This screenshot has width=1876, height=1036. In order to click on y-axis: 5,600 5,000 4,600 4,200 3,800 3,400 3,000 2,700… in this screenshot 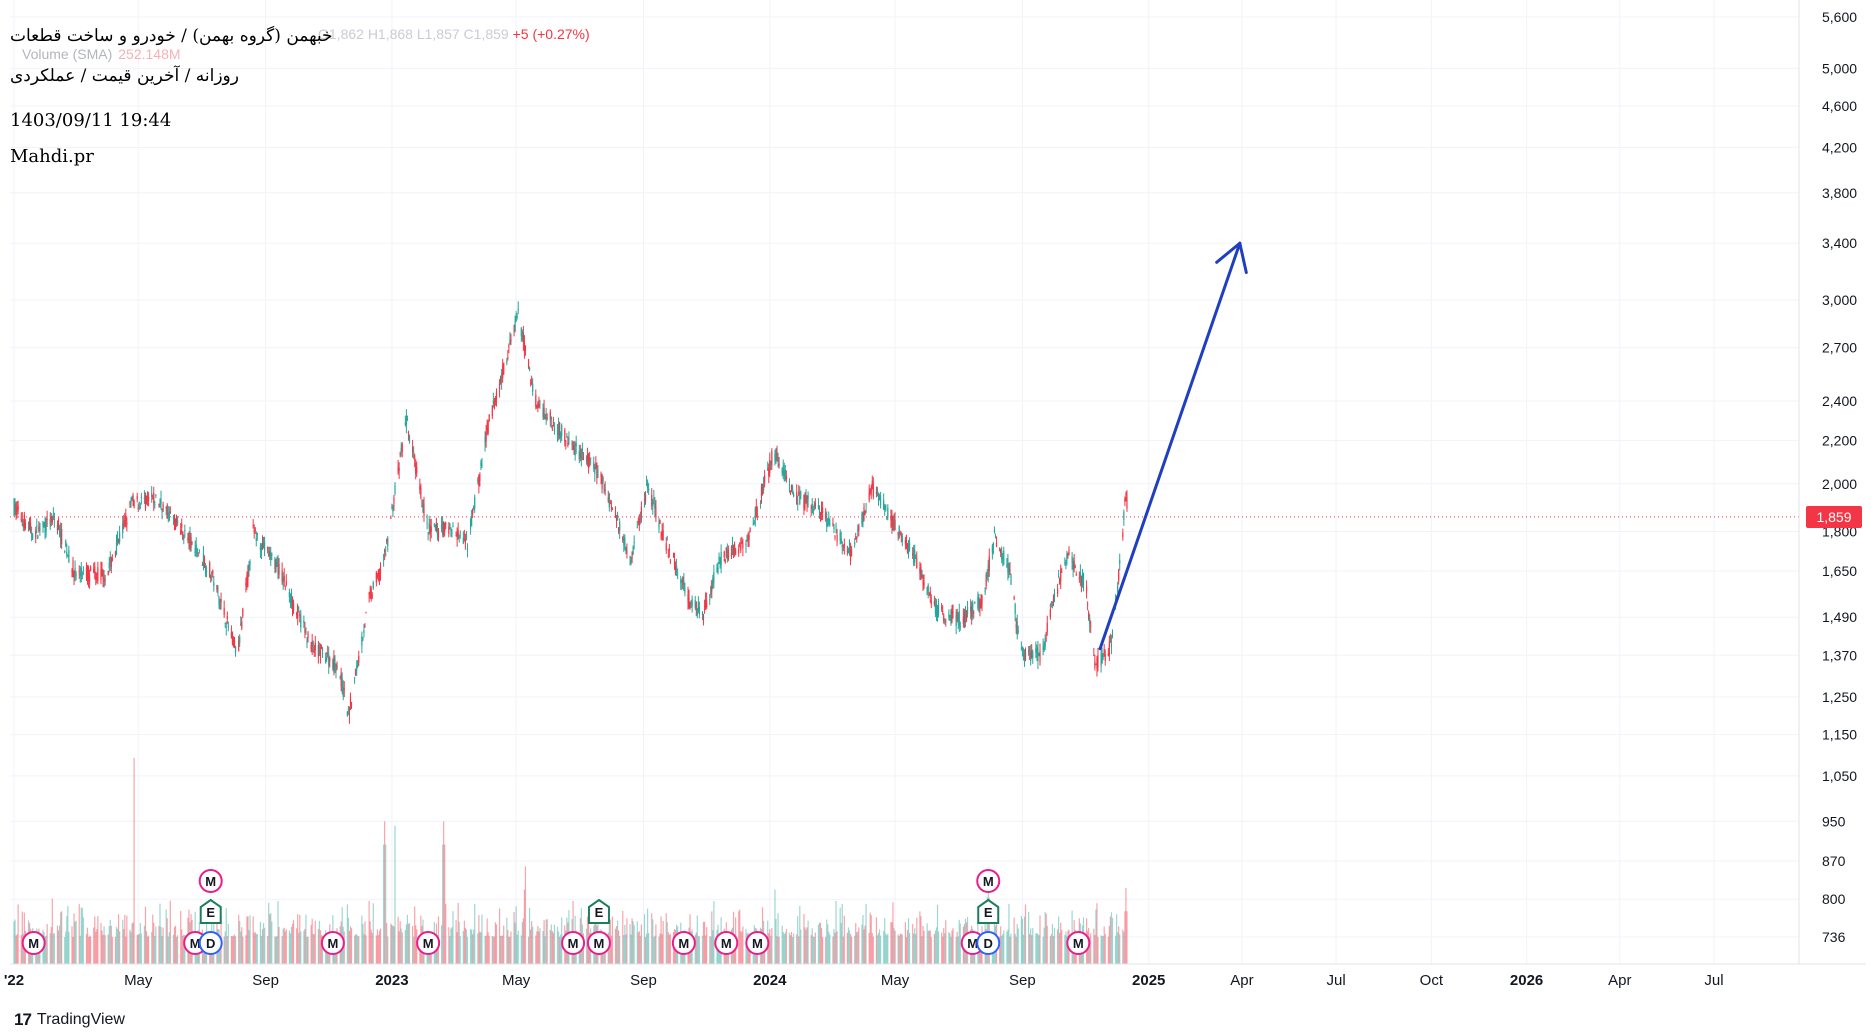, I will do `click(1839, 477)`.